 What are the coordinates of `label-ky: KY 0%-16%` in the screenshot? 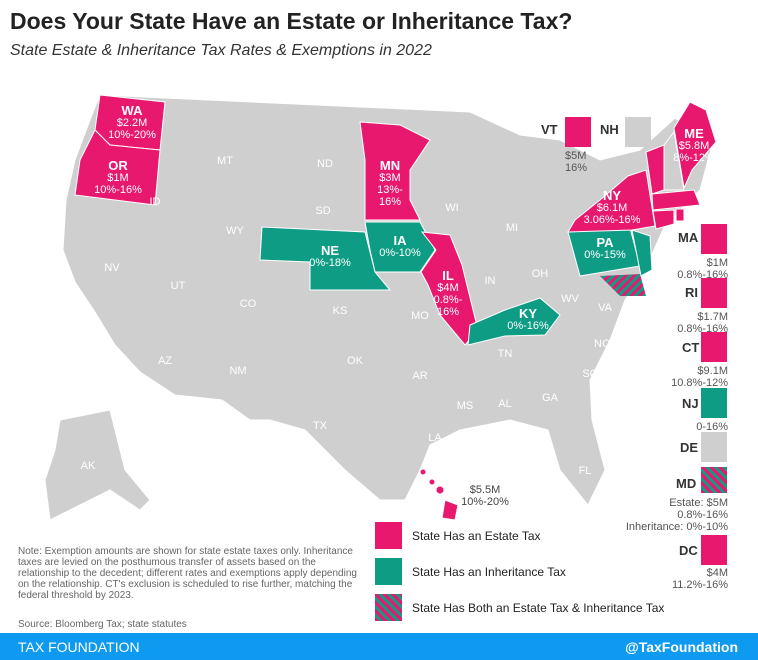 It's located at (528, 319).